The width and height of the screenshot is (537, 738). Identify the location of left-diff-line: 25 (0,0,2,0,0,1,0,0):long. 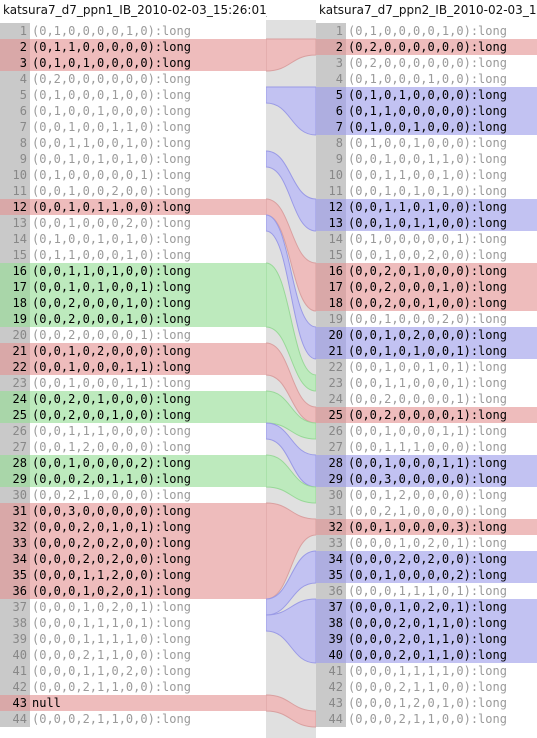
(133, 415).